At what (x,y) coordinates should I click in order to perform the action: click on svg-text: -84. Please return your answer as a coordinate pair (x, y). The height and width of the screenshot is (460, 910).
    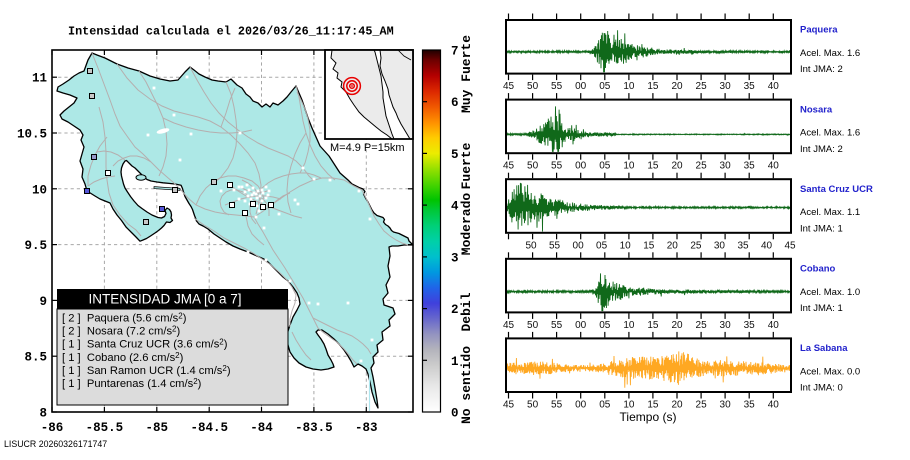
    Looking at the image, I should click on (261, 428).